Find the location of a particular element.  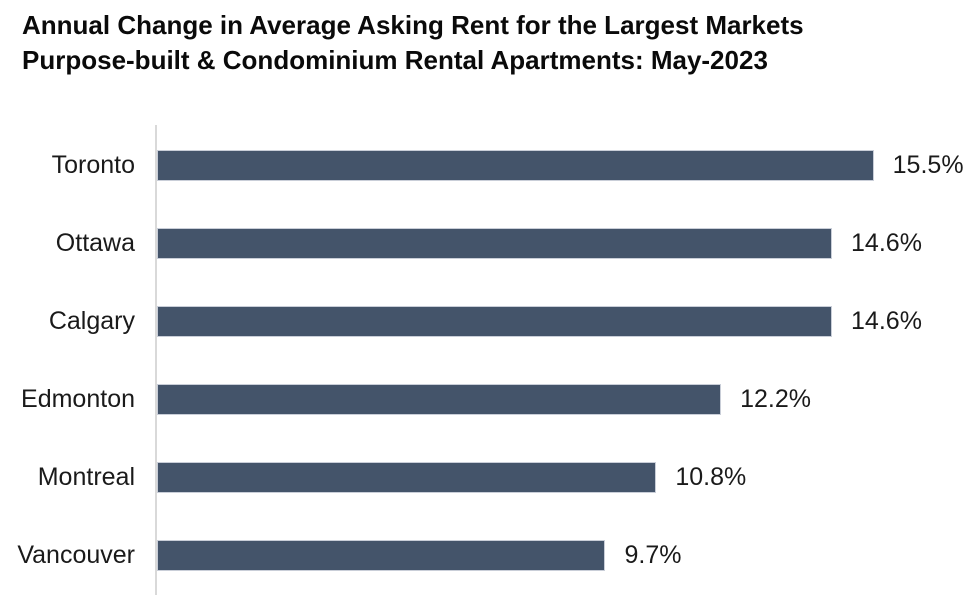

value-label: 15.5% is located at coordinates (928, 164).